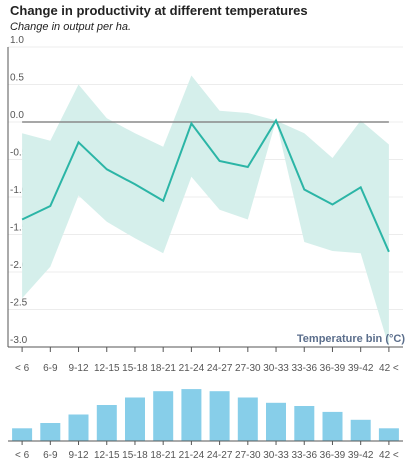  Describe the element at coordinates (17, 40) in the screenshot. I see `y-tick-label: 1.0` at that location.